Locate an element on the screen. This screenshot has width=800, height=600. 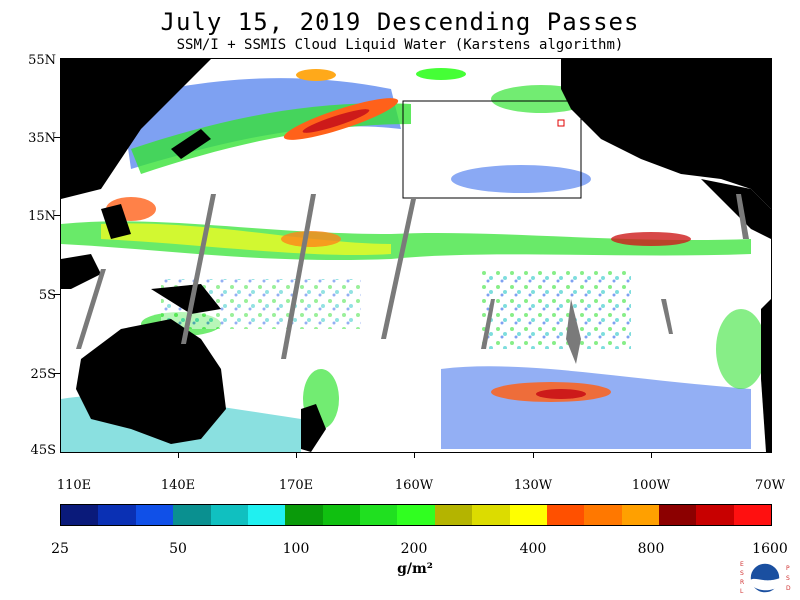
lat-label: 5S is located at coordinates (47, 295).